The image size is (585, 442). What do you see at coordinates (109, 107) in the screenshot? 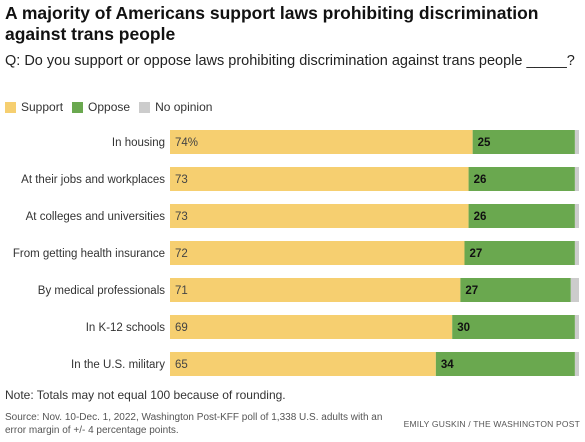
I see `legend-label-oppose: Oppose` at bounding box center [109, 107].